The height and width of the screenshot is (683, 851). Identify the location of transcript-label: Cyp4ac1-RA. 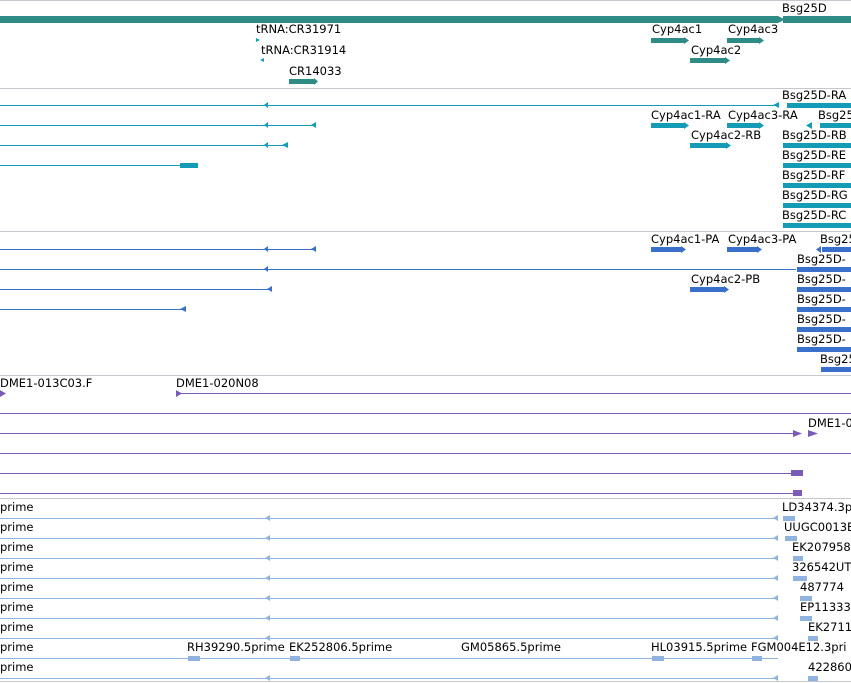
(686, 115).